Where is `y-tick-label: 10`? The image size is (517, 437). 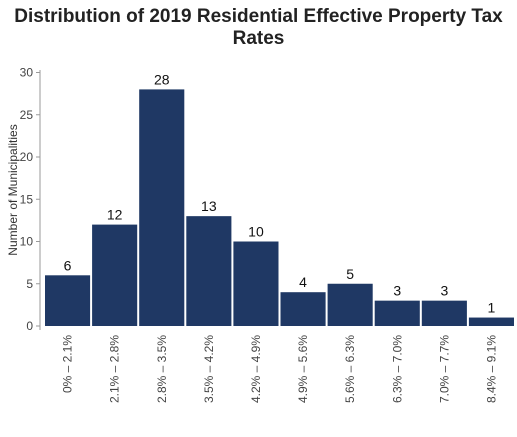
y-tick-label: 10 is located at coordinates (27, 242).